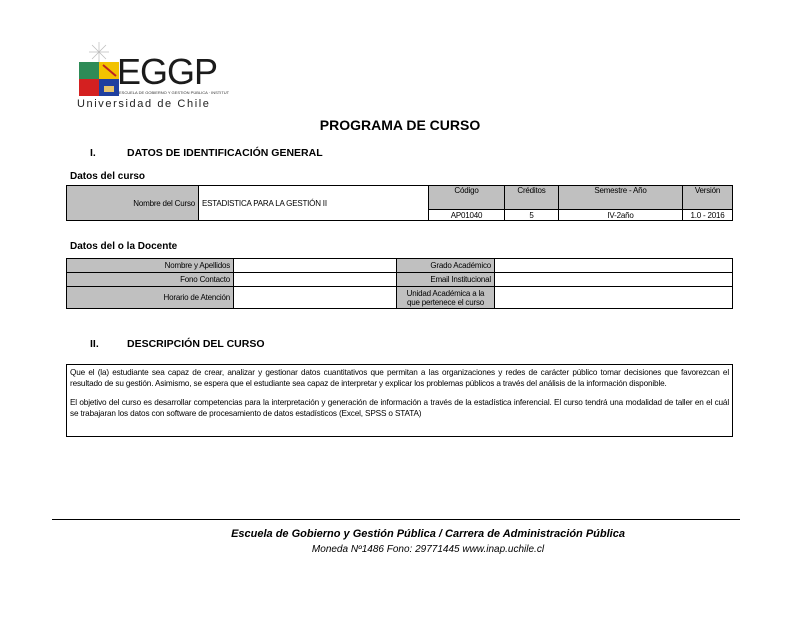 This screenshot has height=618, width=800. What do you see at coordinates (400, 125) in the screenshot?
I see `page-title: PROGRAMA DE CURSO` at bounding box center [400, 125].